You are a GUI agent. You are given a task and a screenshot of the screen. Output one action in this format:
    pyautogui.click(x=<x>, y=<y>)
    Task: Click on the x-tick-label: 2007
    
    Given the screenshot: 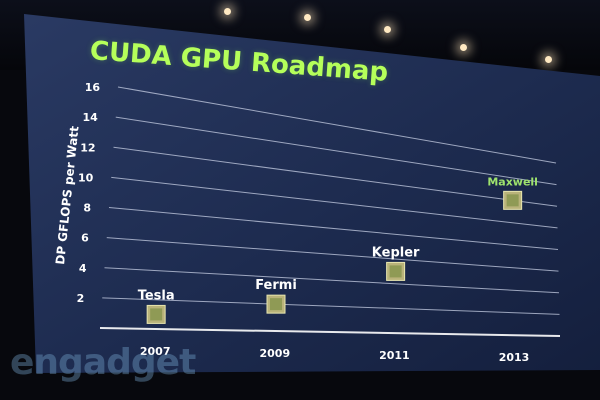 What is the action you would take?
    pyautogui.click(x=155, y=351)
    